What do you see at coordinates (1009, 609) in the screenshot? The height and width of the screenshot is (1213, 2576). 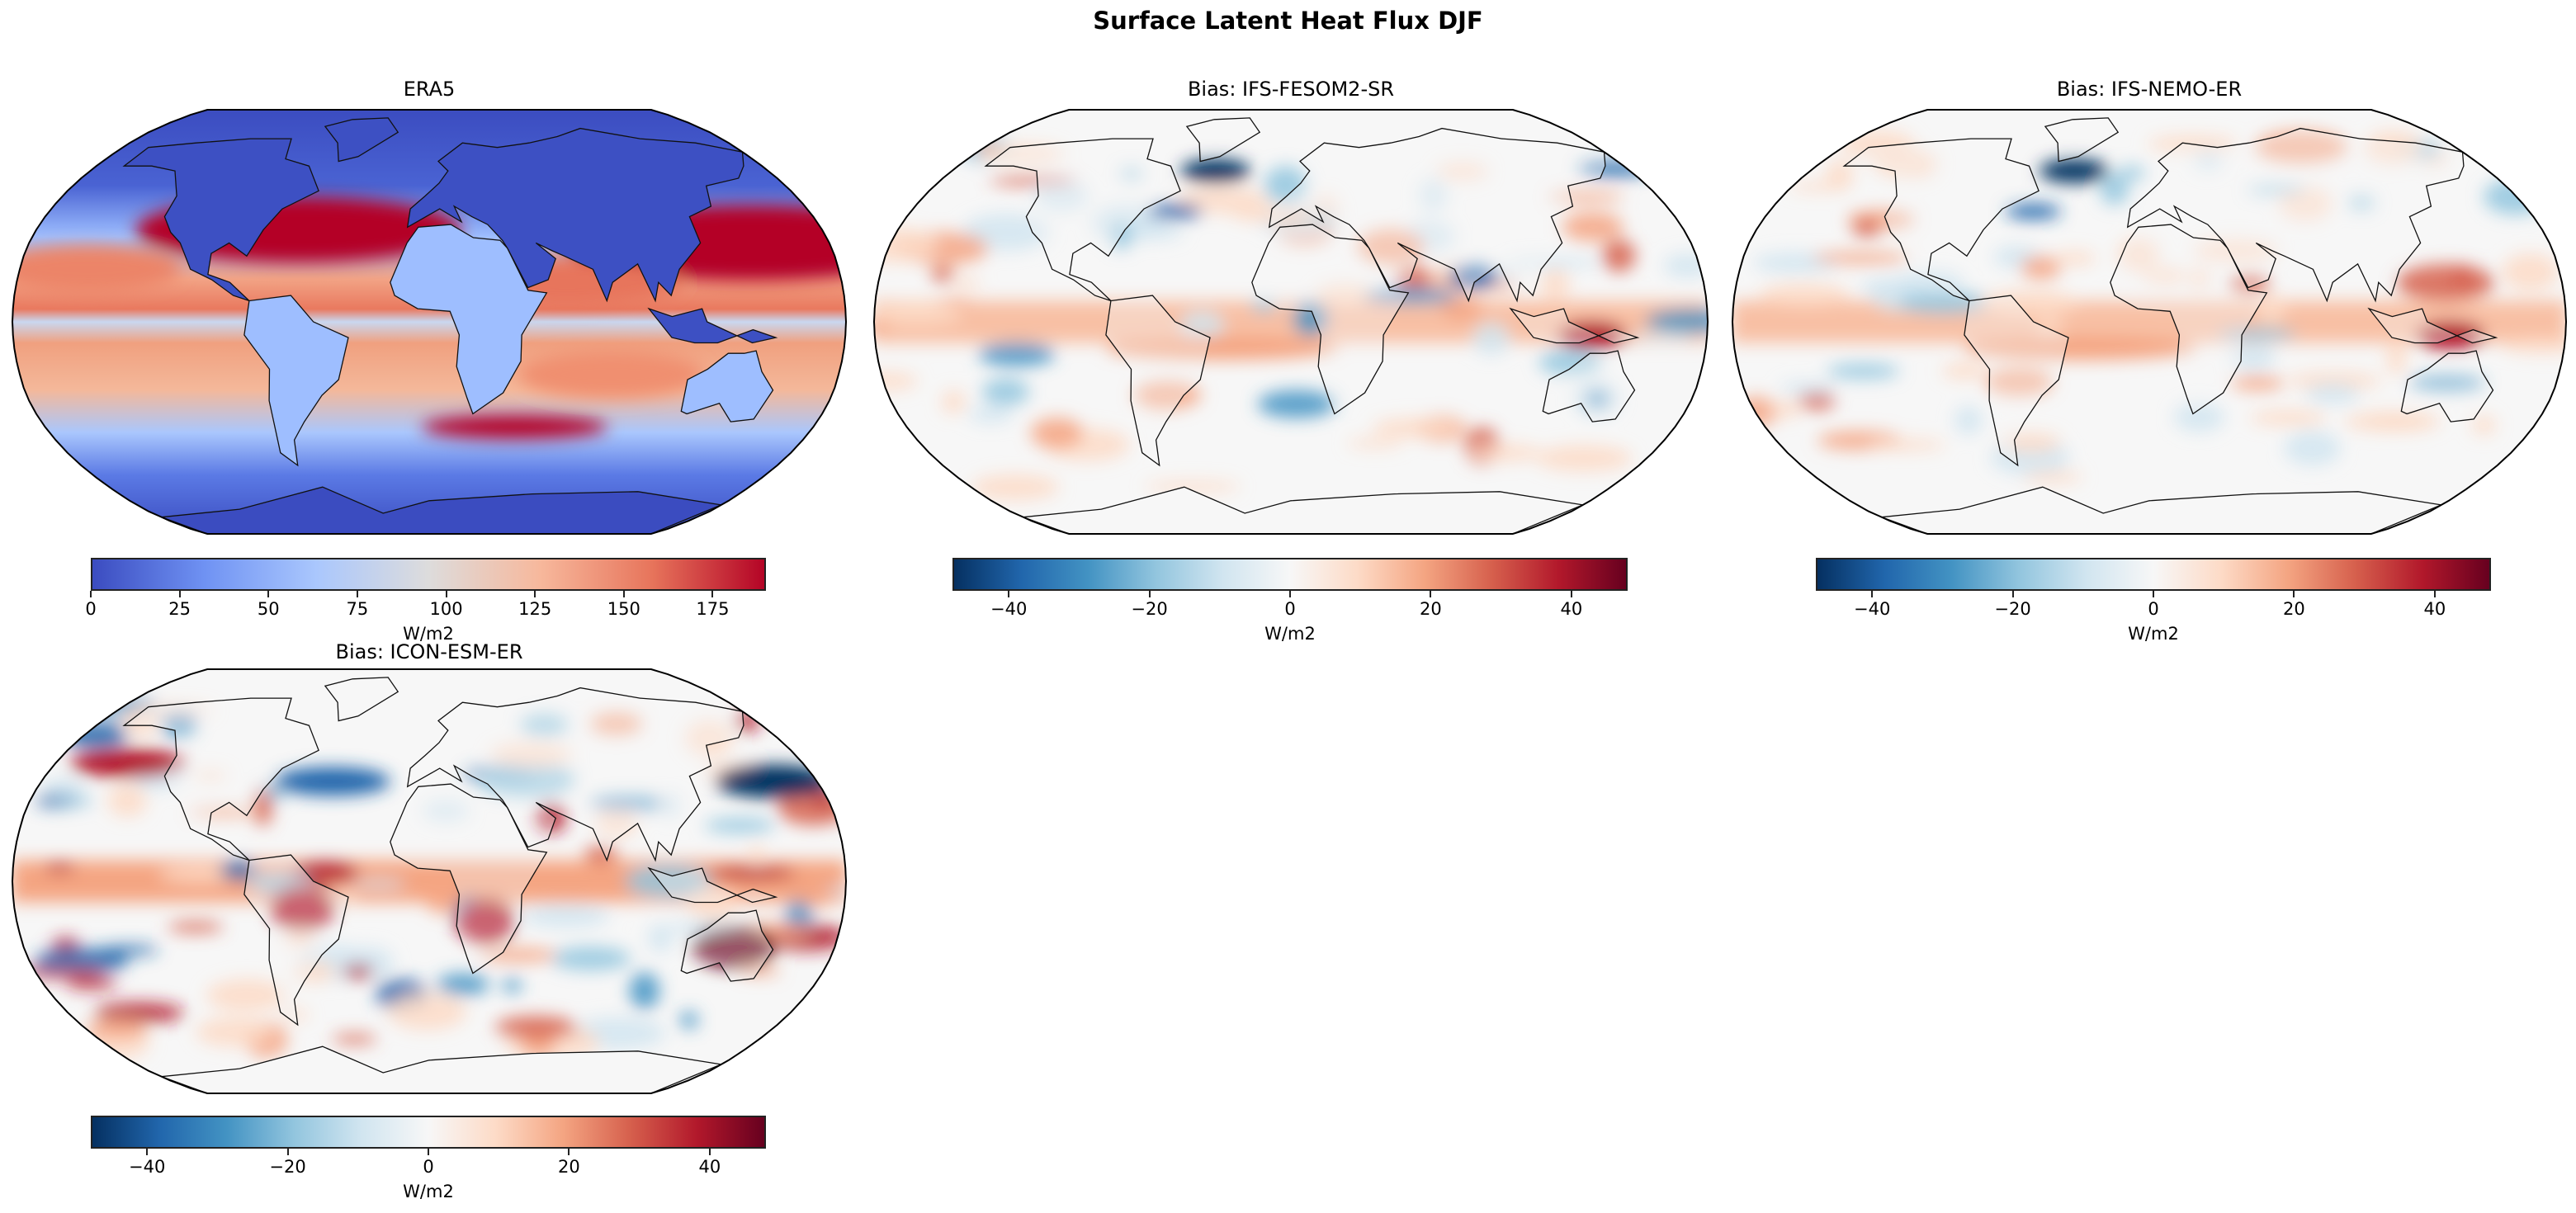 I see `colorbar-tick-label: −40` at bounding box center [1009, 609].